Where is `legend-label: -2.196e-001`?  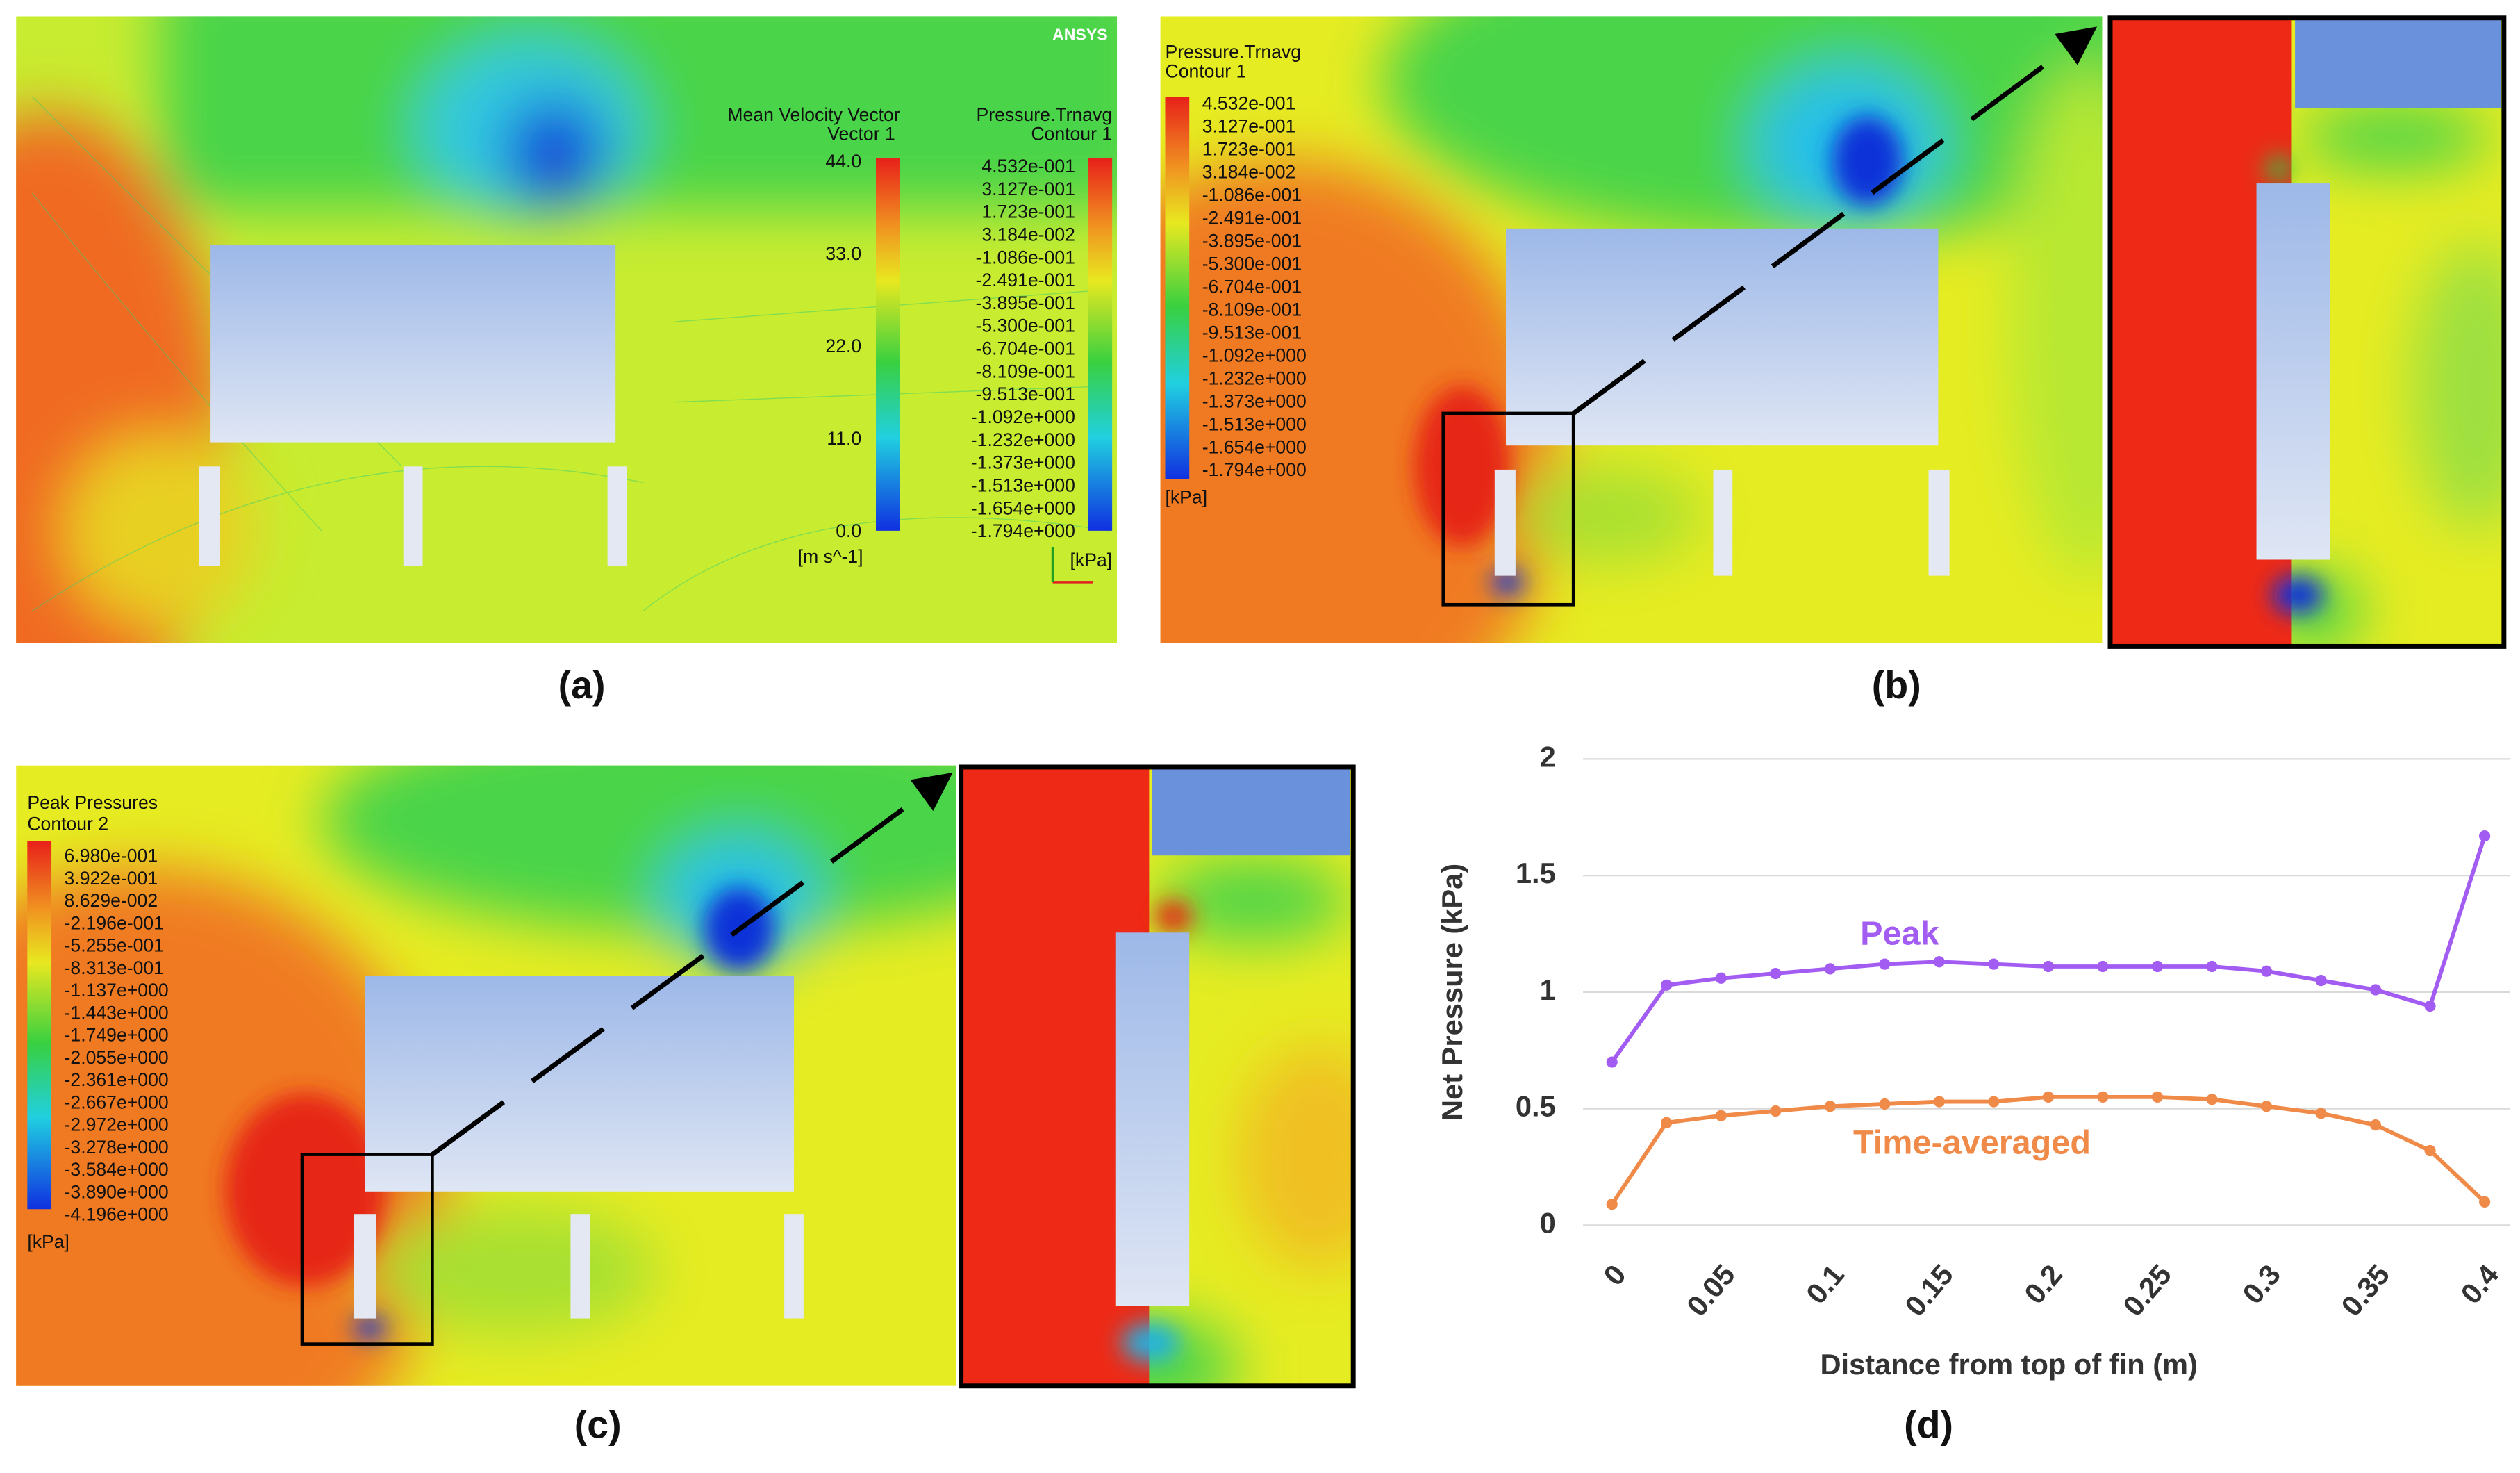
legend-label: -2.196e-001 is located at coordinates (114, 922).